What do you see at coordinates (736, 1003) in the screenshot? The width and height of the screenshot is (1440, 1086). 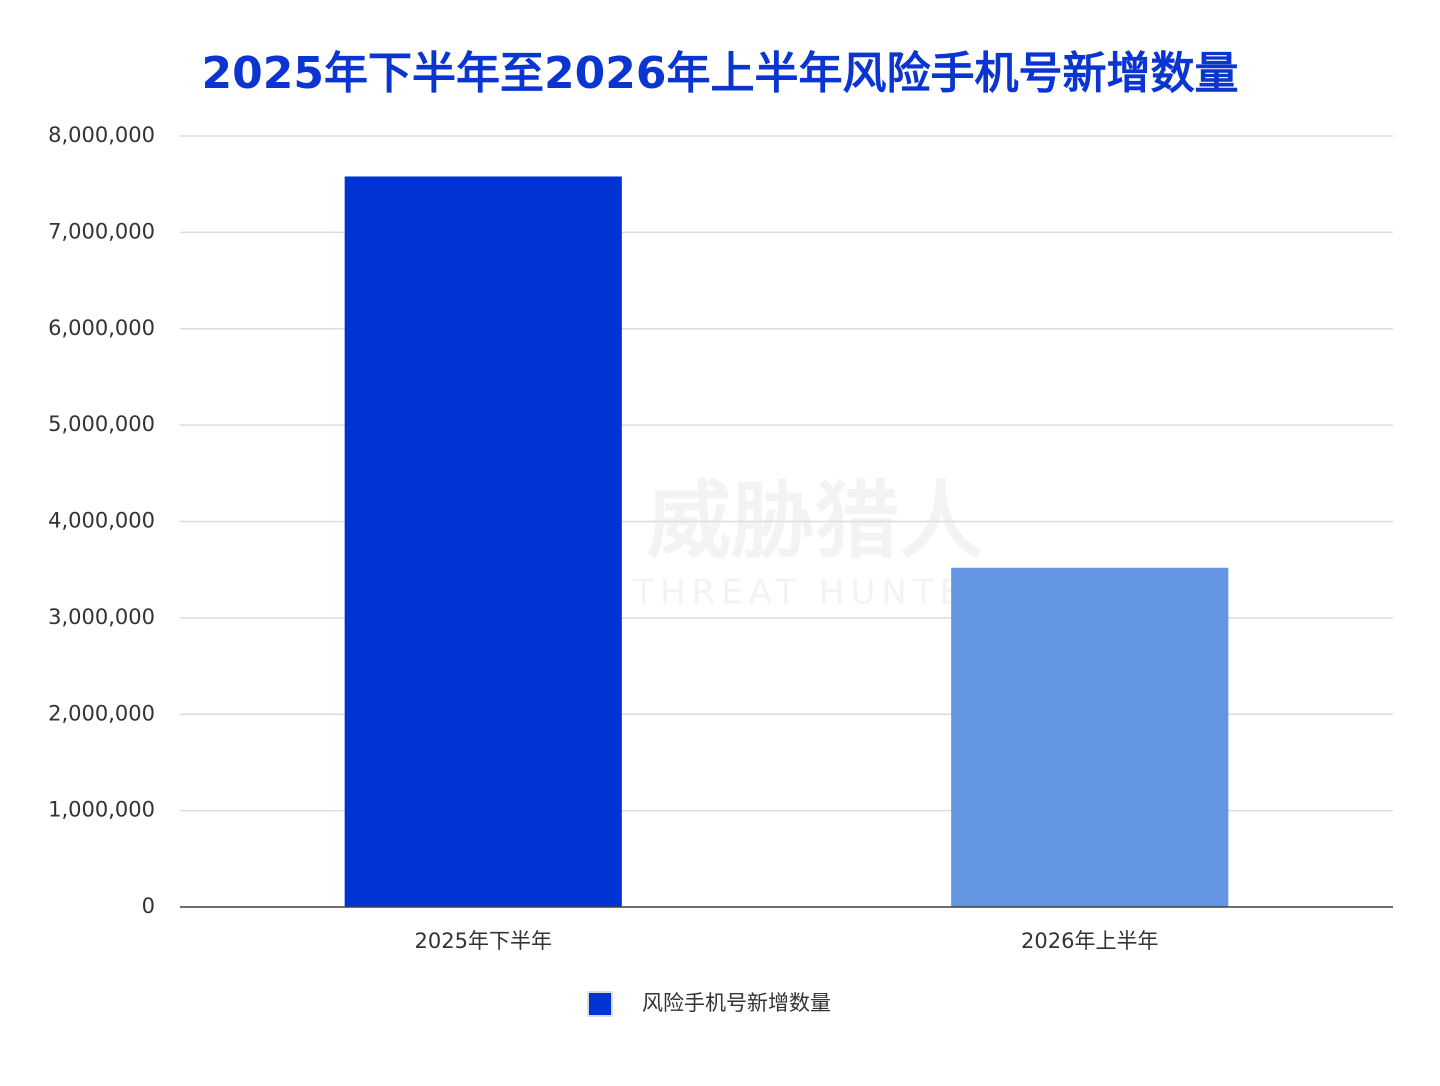 I see `legend-label: 风险手机号新增数量` at bounding box center [736, 1003].